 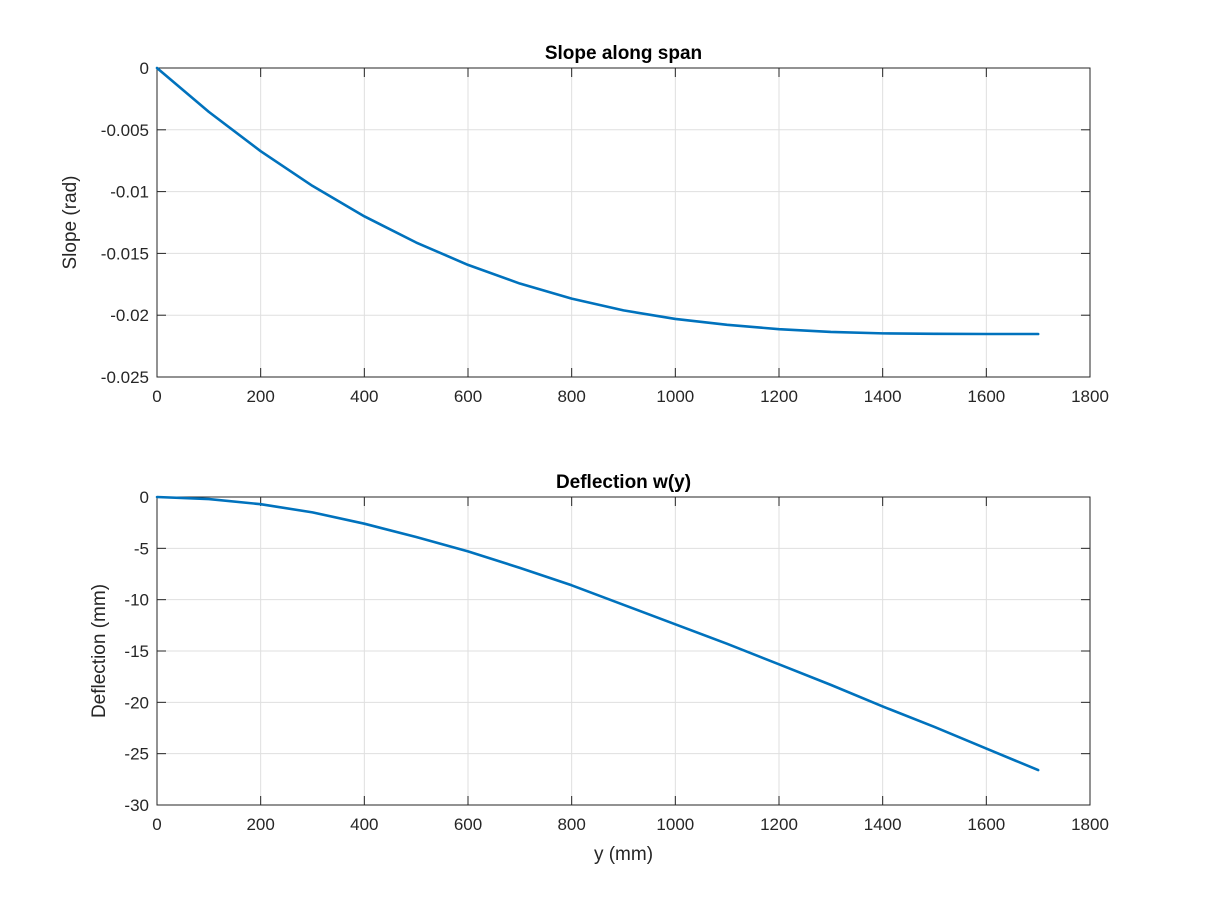 What do you see at coordinates (125, 130) in the screenshot?
I see `y-tick-label: -0.005` at bounding box center [125, 130].